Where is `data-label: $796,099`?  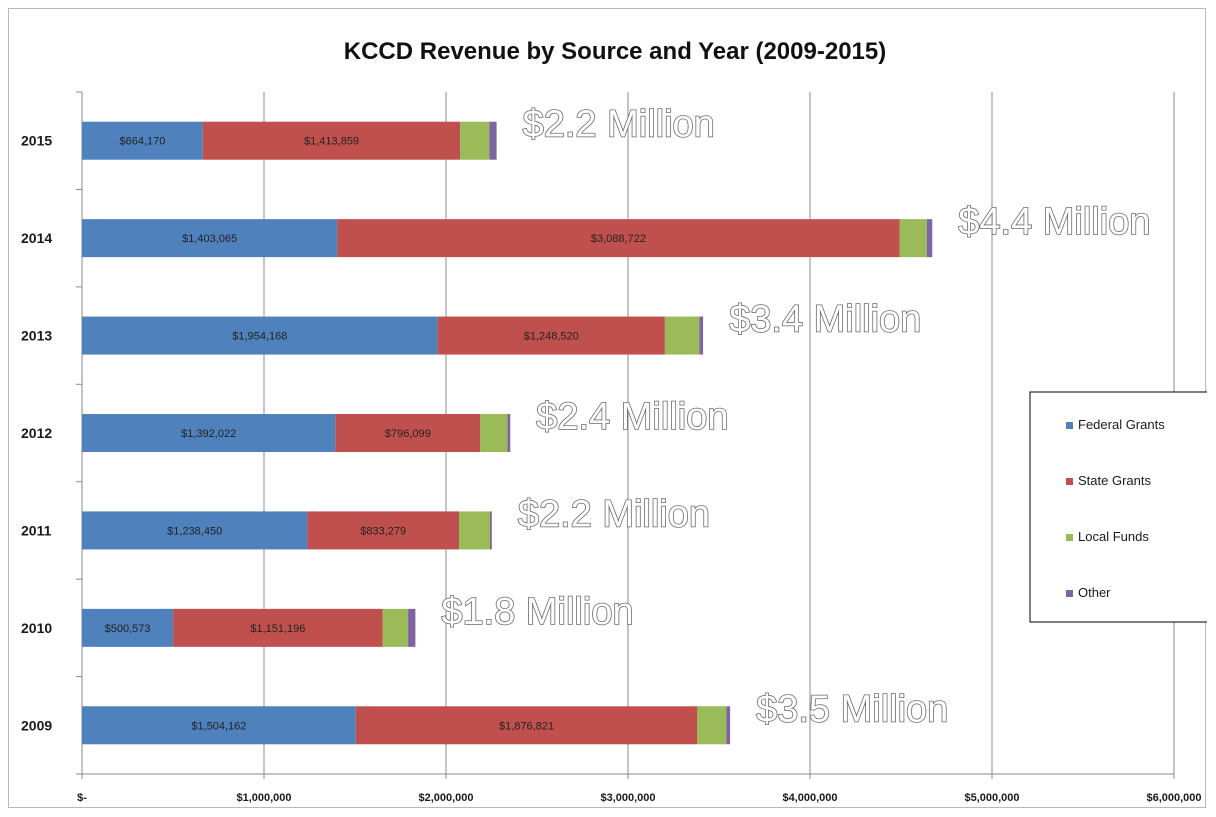 data-label: $796,099 is located at coordinates (408, 434).